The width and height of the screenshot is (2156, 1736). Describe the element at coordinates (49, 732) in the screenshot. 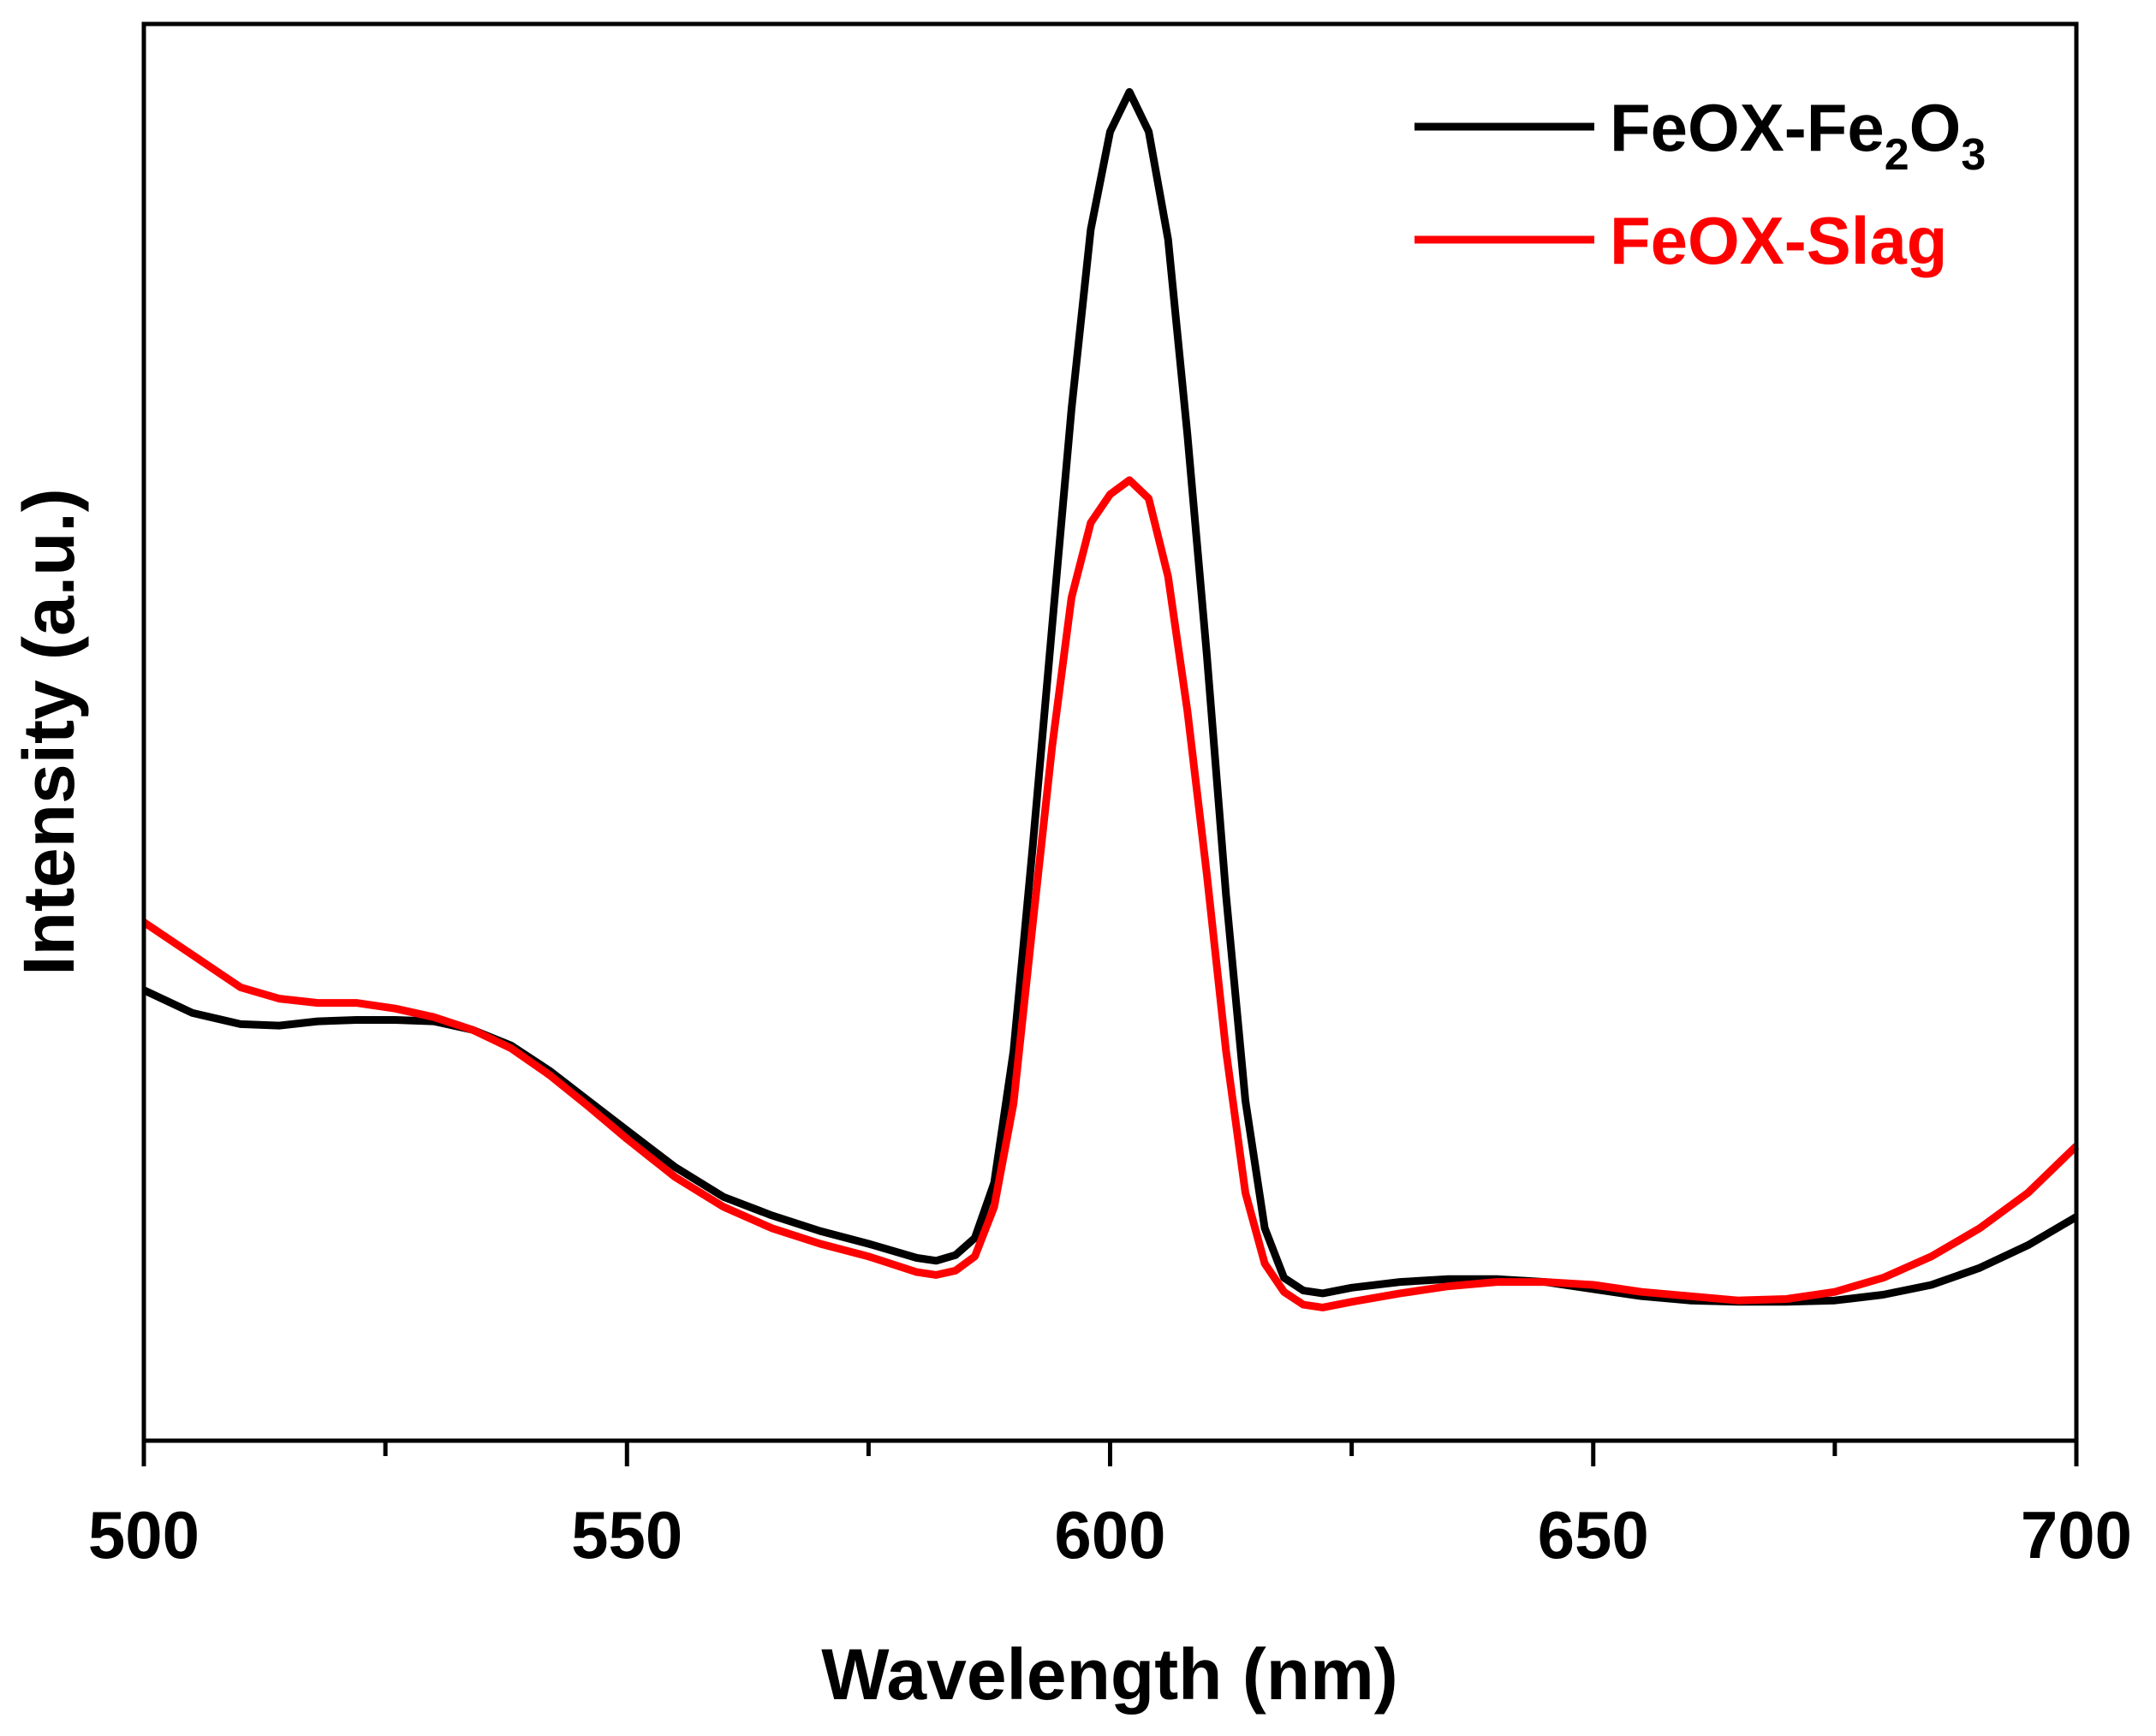

I see `y-axis-title: Intensity (a.u.)` at that location.